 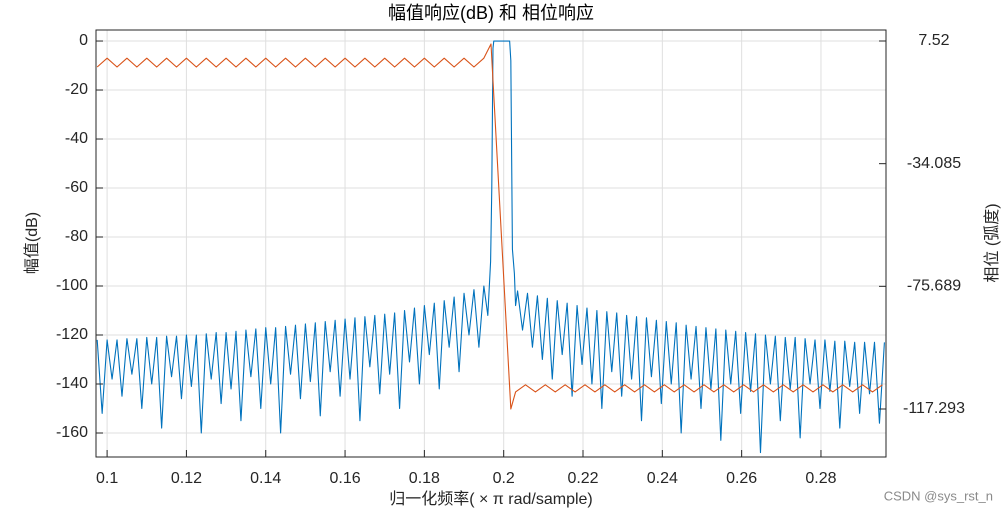 I want to click on y2-tick-label: -75.689, so click(x=934, y=286).